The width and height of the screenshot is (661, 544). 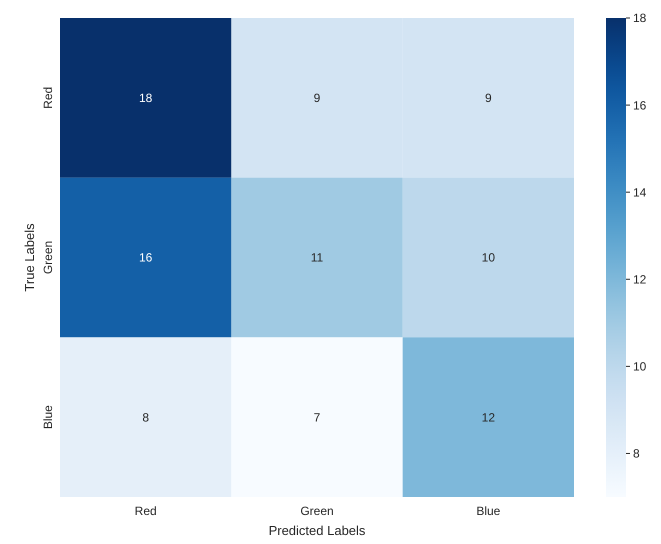 What do you see at coordinates (317, 417) in the screenshot?
I see `data-label: 7` at bounding box center [317, 417].